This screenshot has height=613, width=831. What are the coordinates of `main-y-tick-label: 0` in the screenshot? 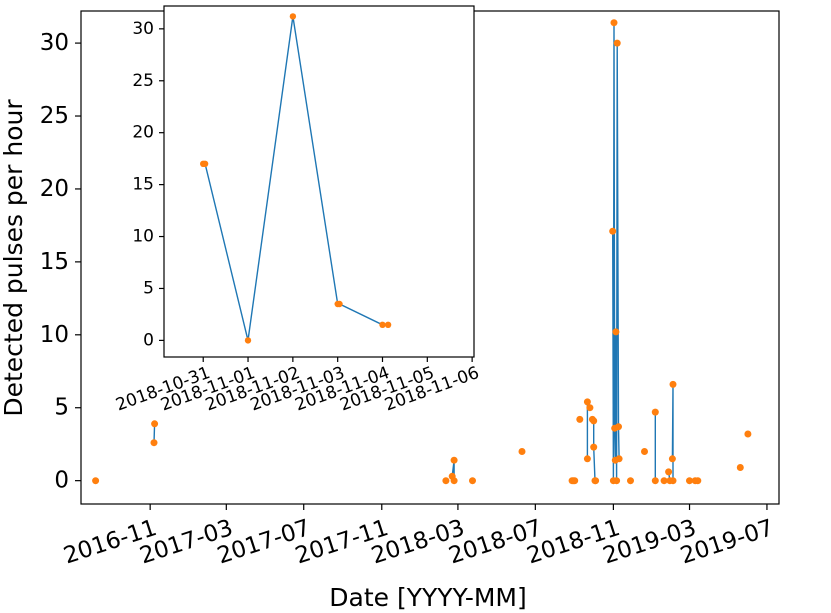 It's located at (61, 481).